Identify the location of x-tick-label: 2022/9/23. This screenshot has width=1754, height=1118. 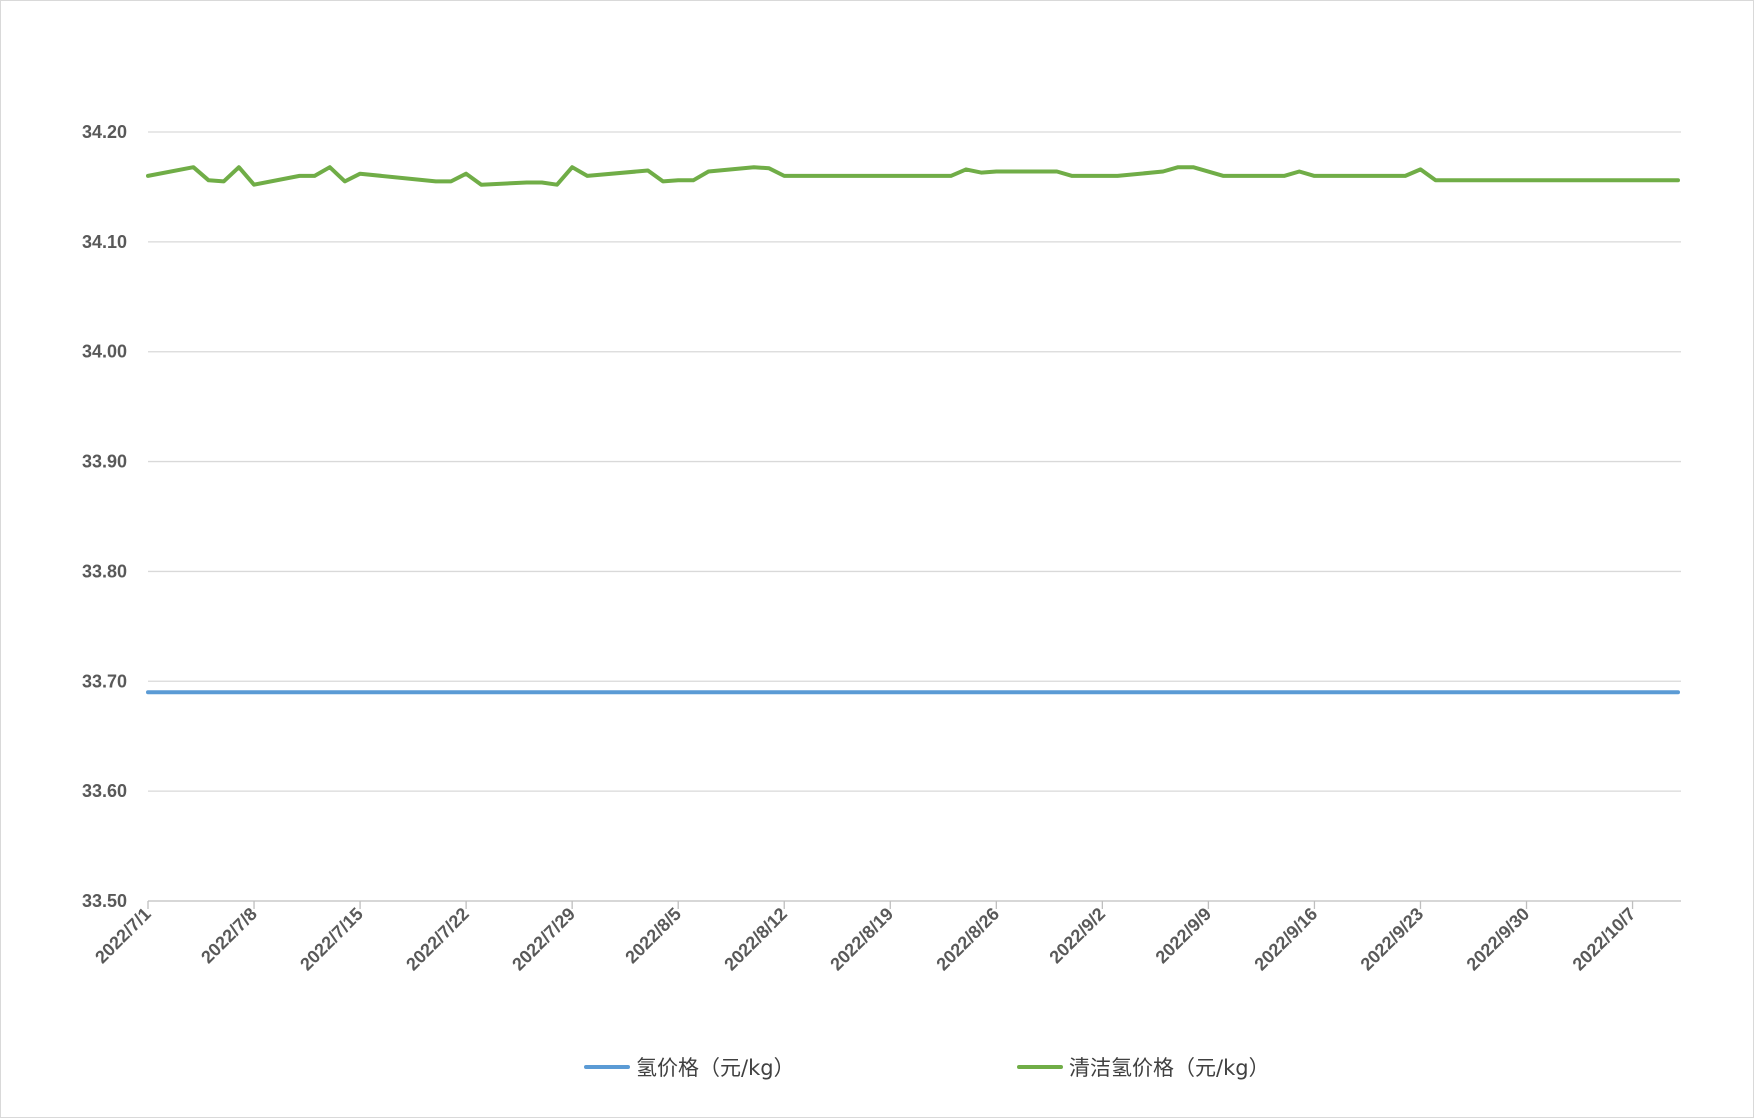
(1392, 939).